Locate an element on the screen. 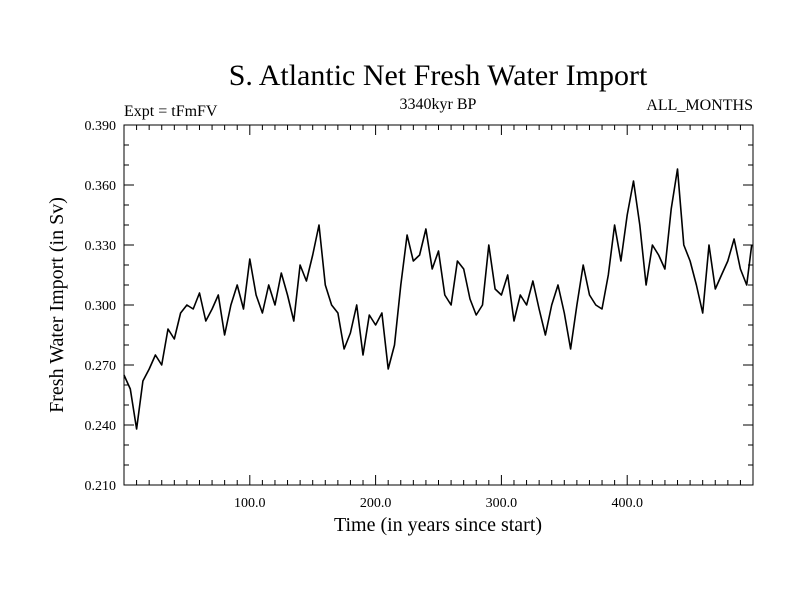 This screenshot has width=800, height=600. y-tick-label: 0.330 is located at coordinates (101, 246).